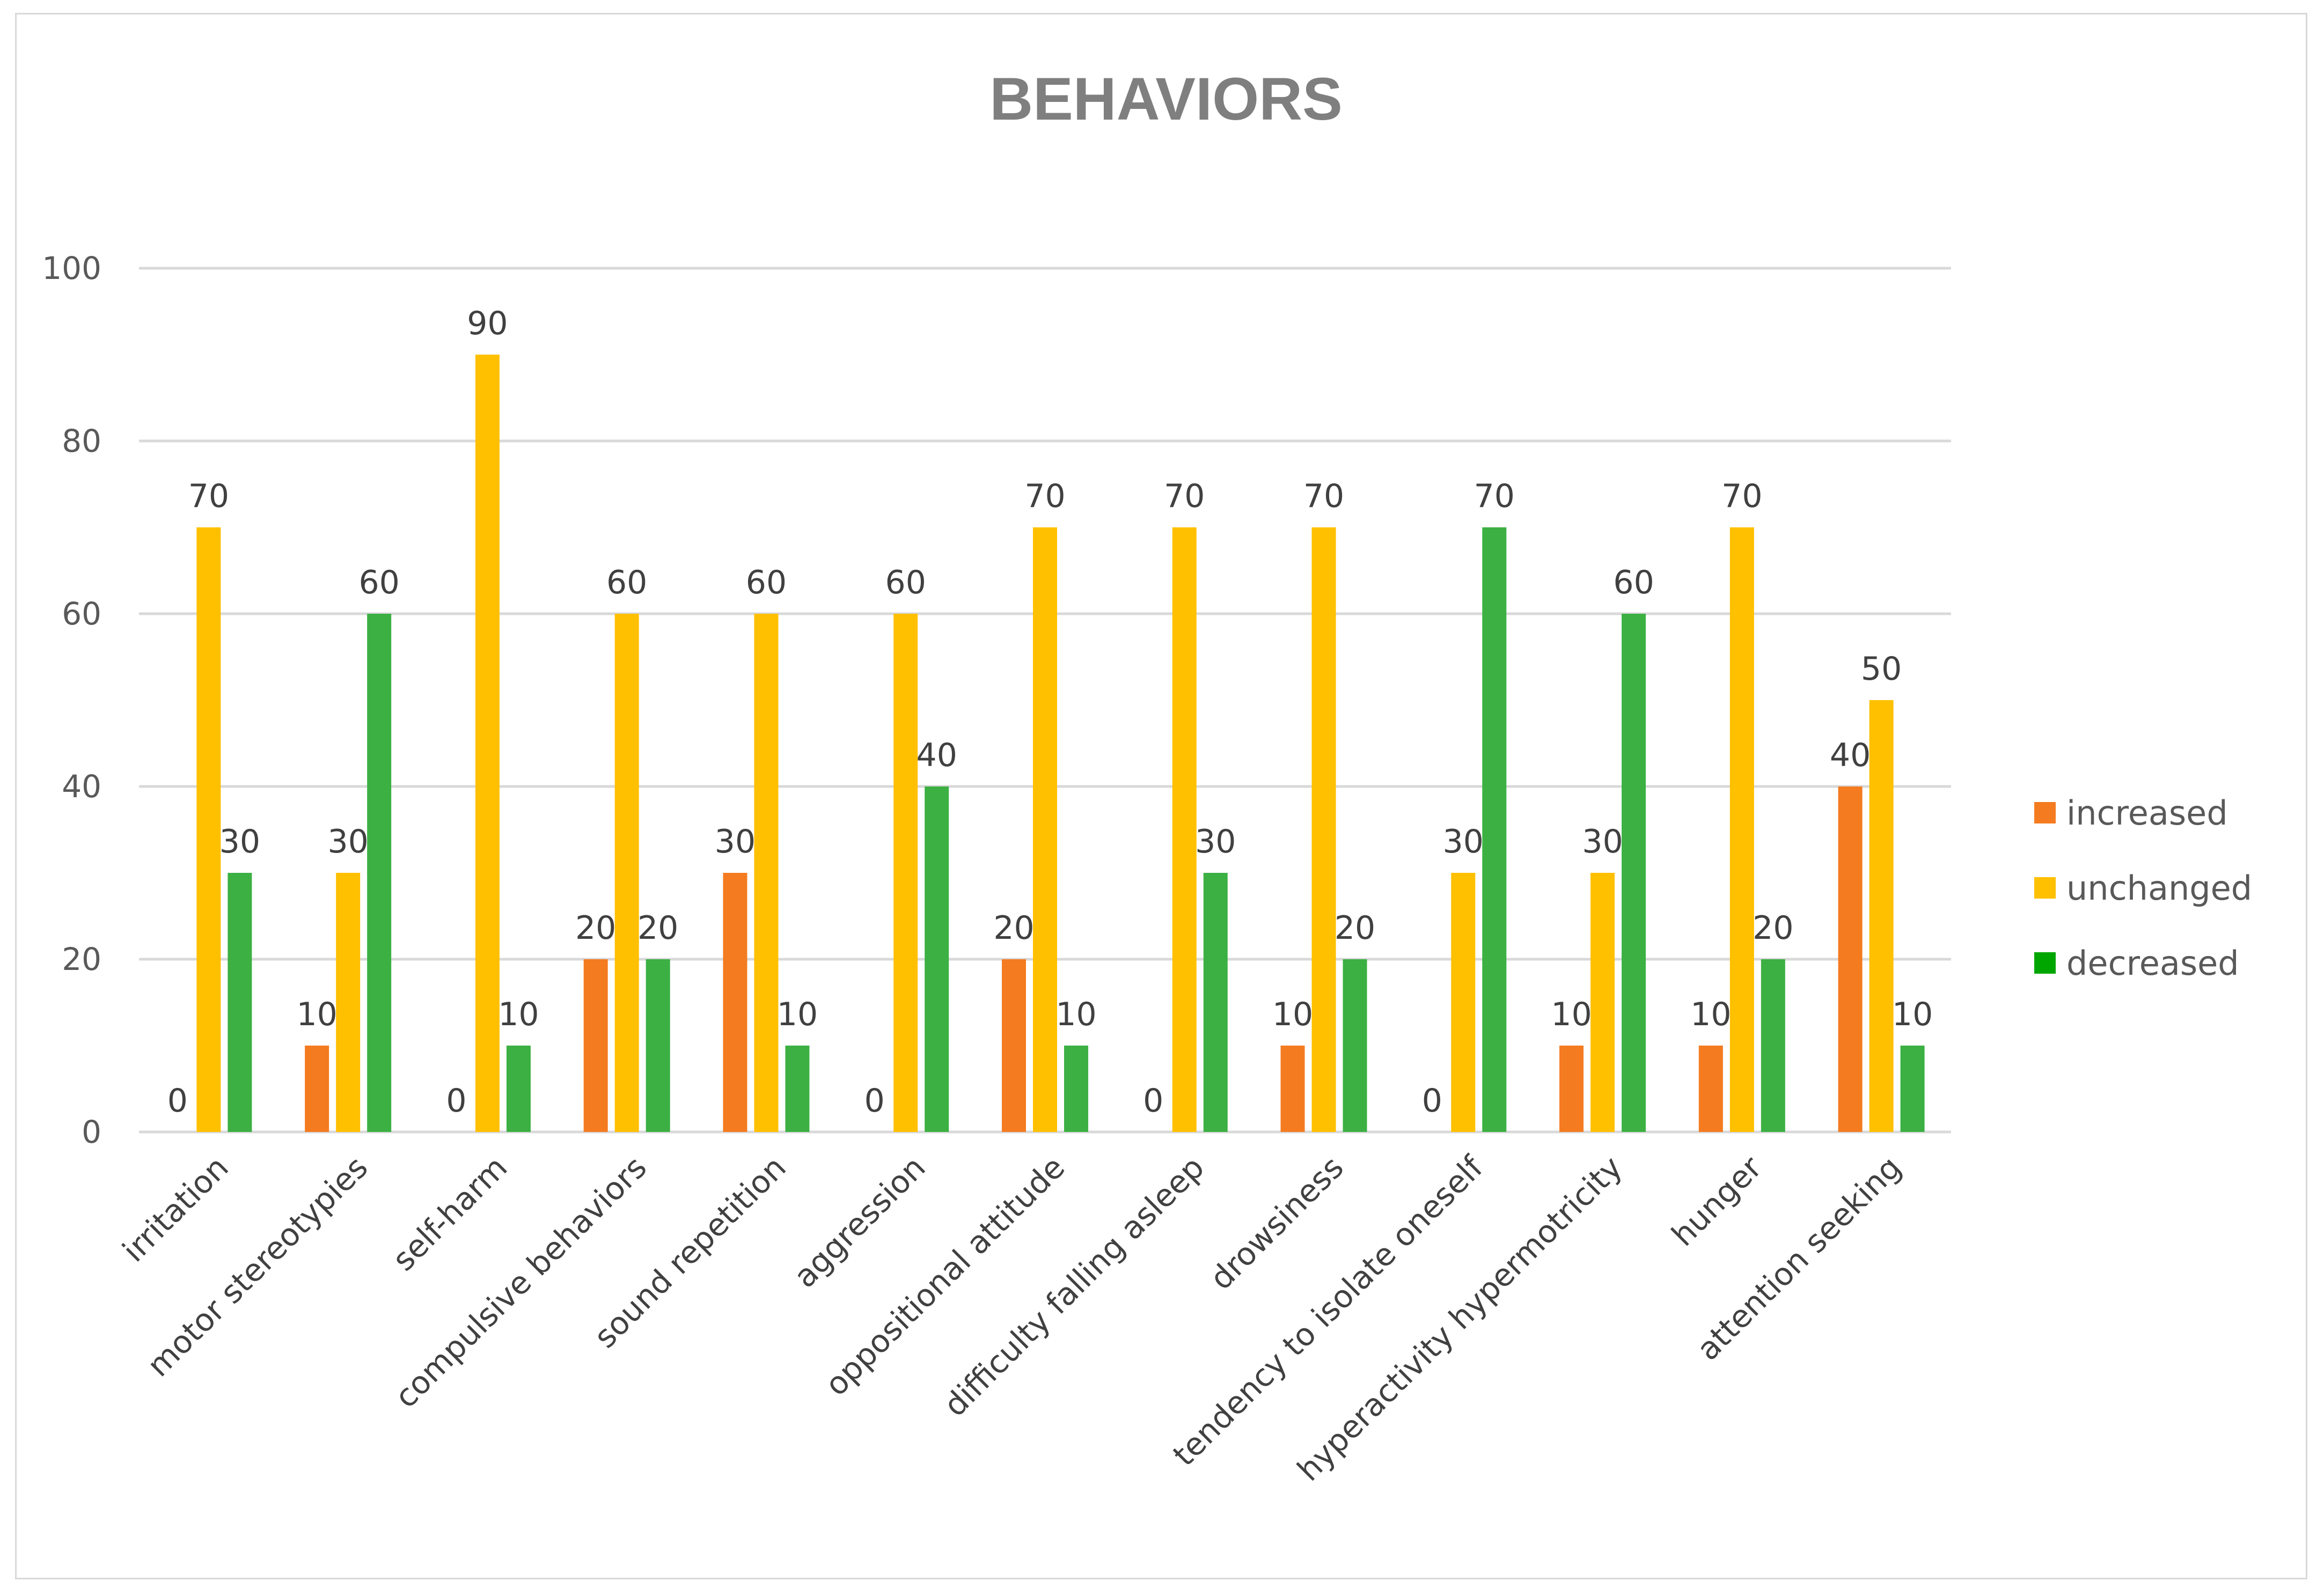  I want to click on data-label-increased: 40, so click(1850, 756).